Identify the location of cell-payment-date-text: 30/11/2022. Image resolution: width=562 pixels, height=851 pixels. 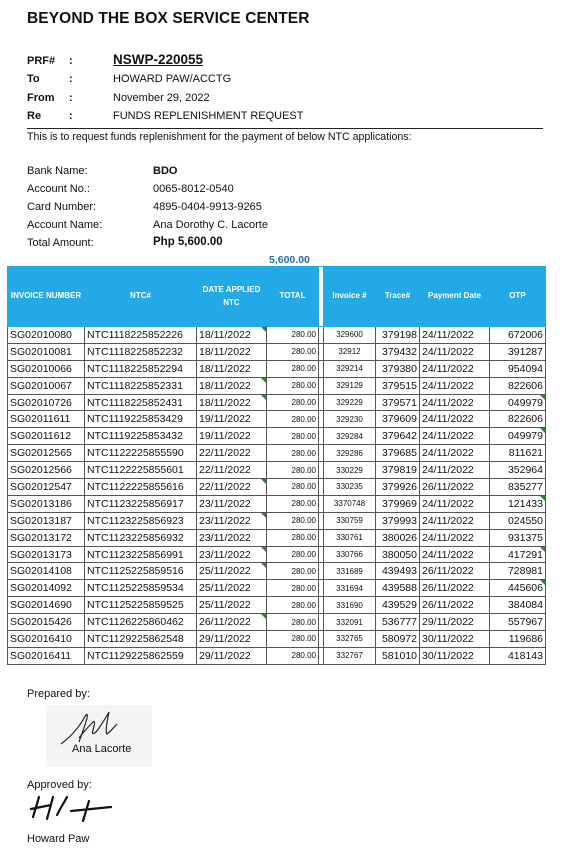
(448, 655).